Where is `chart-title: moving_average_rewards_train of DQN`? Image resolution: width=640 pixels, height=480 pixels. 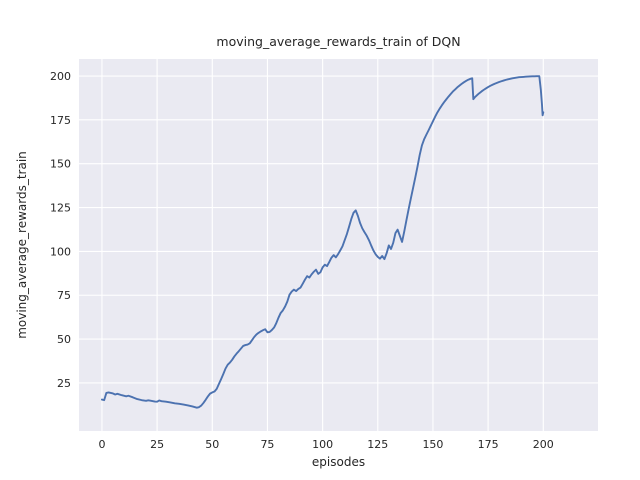
chart-title: moving_average_rewards_train of DQN is located at coordinates (338, 41).